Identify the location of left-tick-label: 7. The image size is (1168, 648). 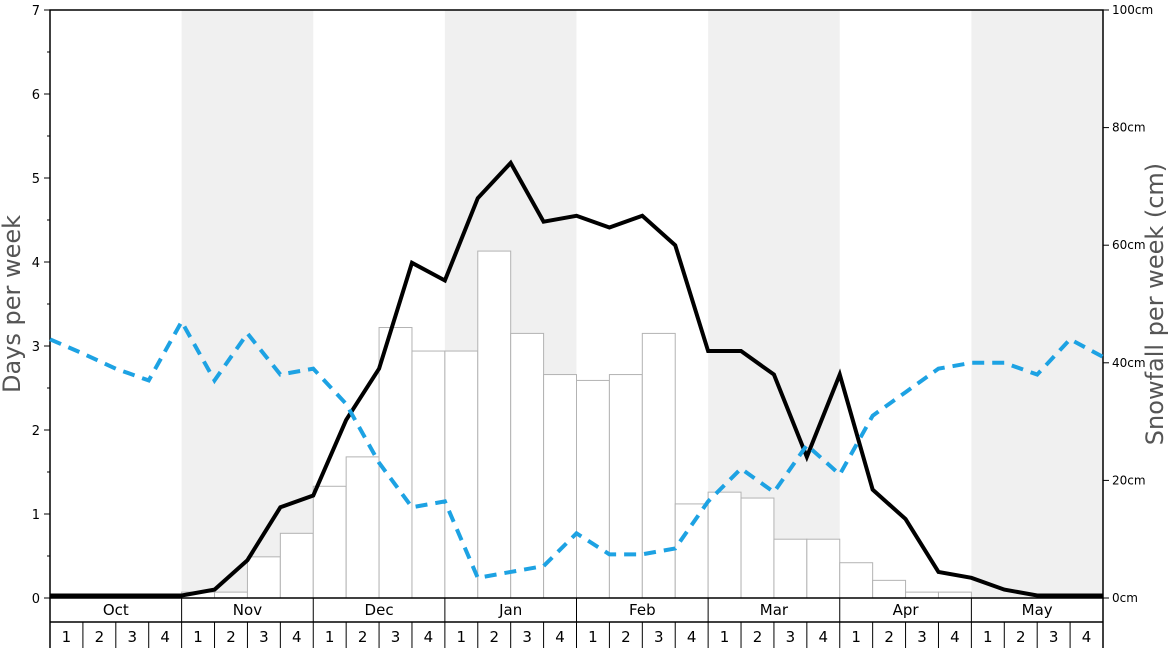
(36, 11).